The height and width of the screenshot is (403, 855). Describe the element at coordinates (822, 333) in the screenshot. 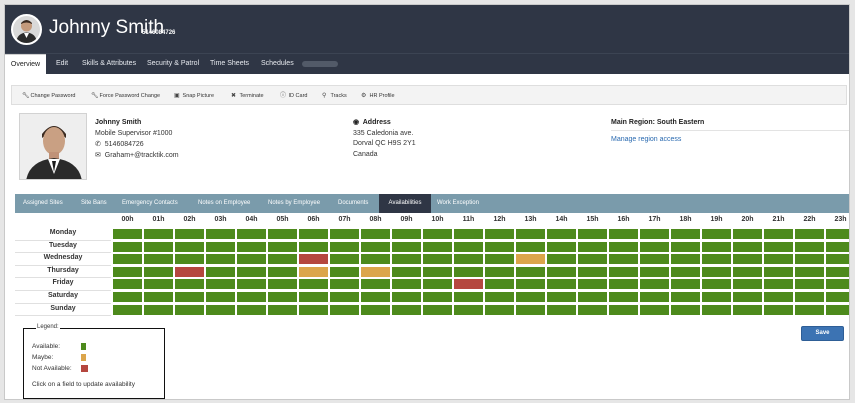

I see `save-button: Save` at that location.